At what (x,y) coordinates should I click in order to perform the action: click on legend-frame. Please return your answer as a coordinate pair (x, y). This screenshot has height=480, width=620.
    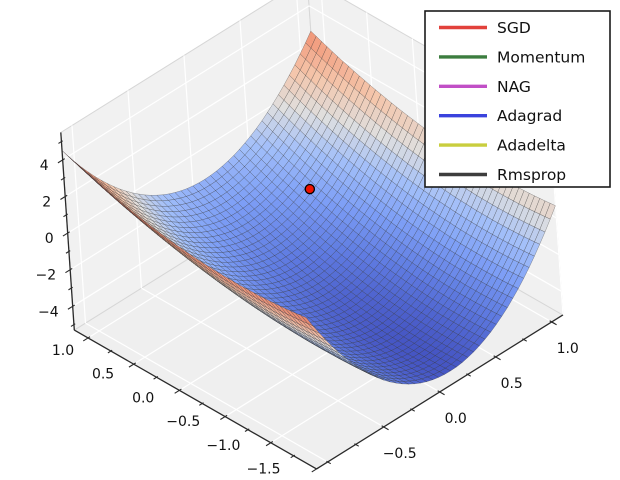
    Looking at the image, I should click on (517, 99).